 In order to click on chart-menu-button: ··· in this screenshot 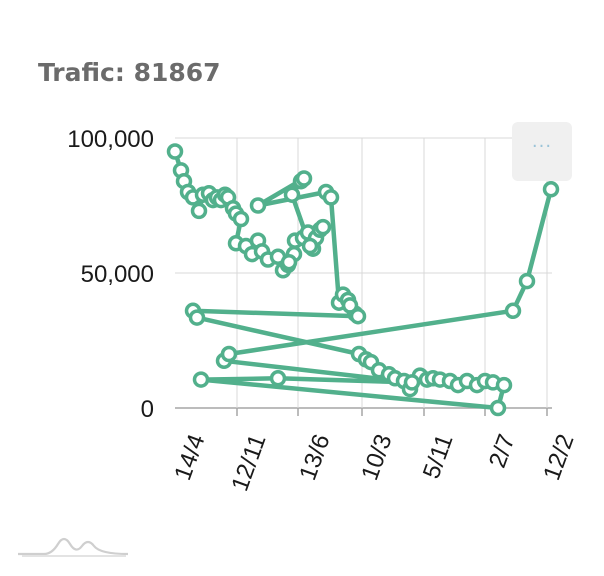, I will do `click(542, 151)`.